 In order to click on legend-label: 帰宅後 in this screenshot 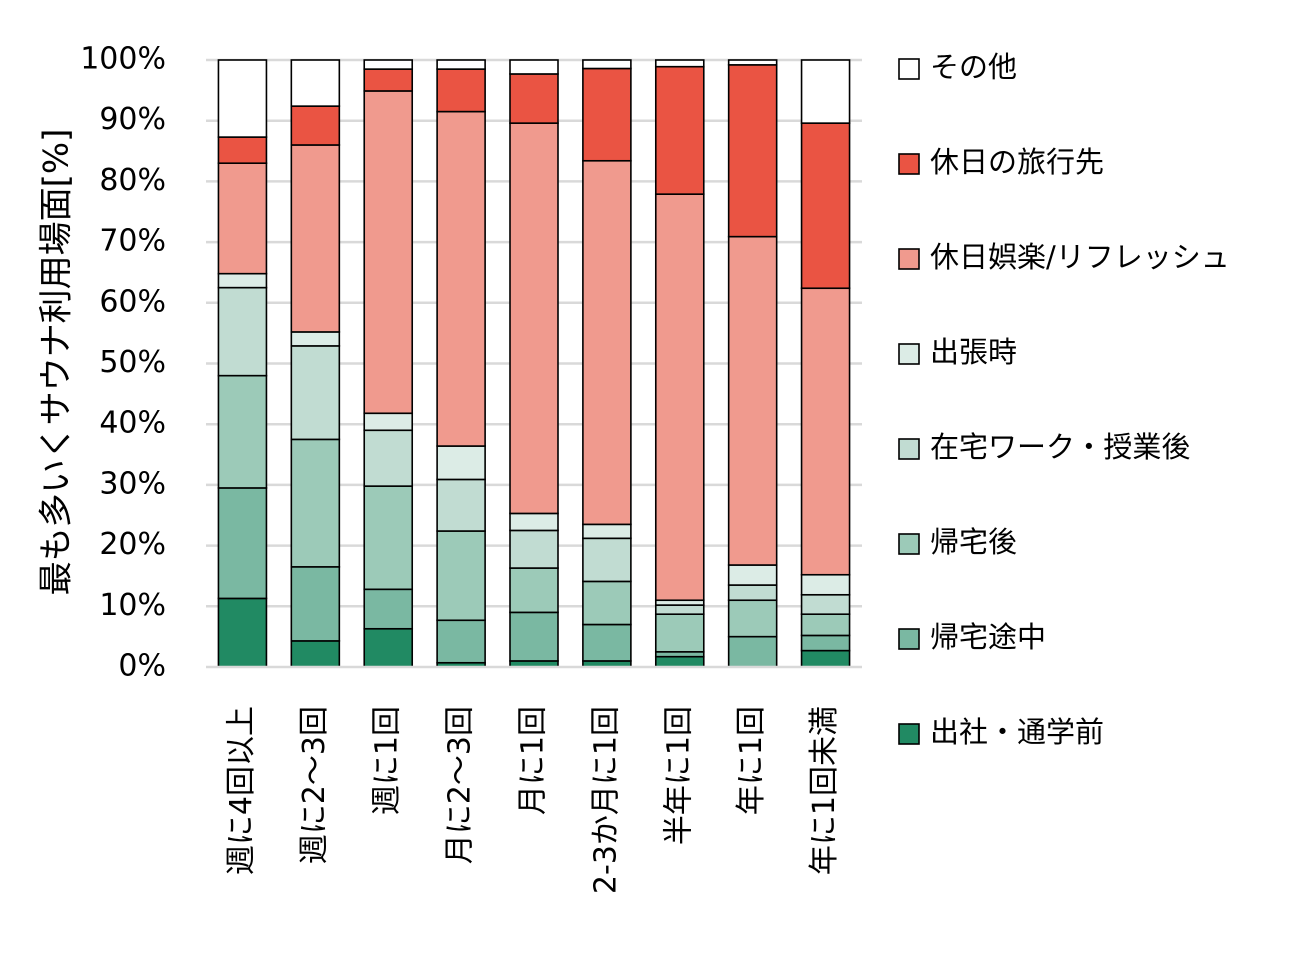, I will do `click(973, 542)`.